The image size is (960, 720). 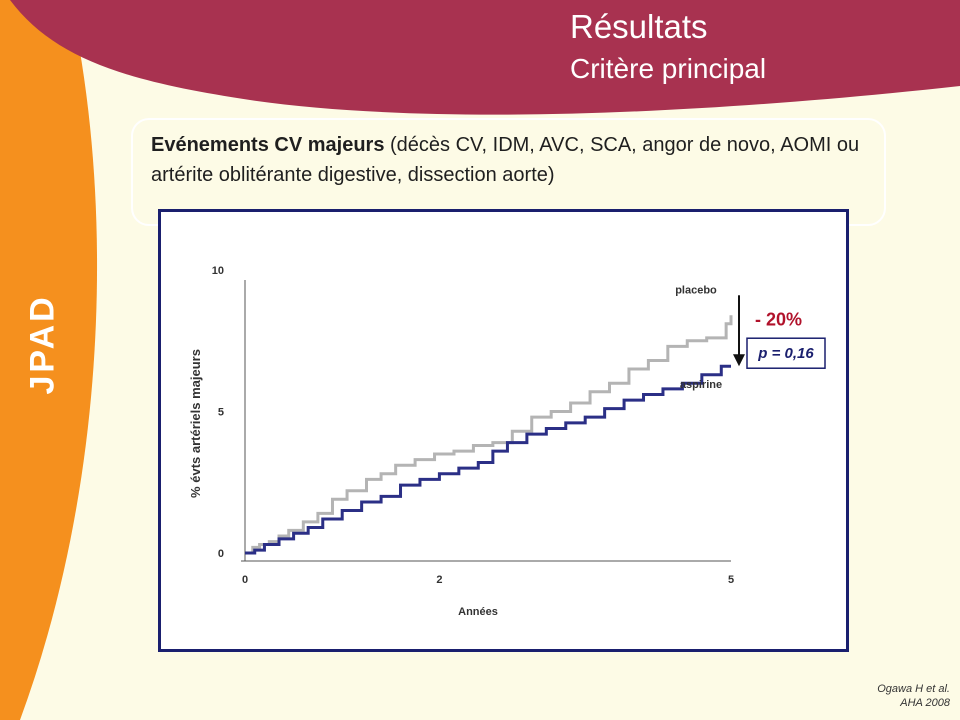 I want to click on endpoint-bold: Evénements CV majeurs, so click(x=268, y=145).